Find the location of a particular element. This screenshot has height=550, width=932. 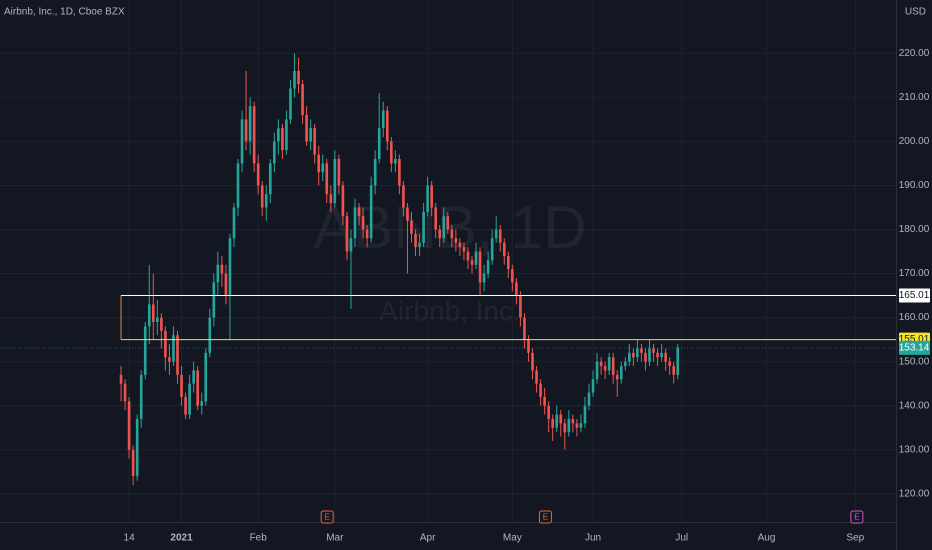

y-tick-label: 120.00 is located at coordinates (914, 493).